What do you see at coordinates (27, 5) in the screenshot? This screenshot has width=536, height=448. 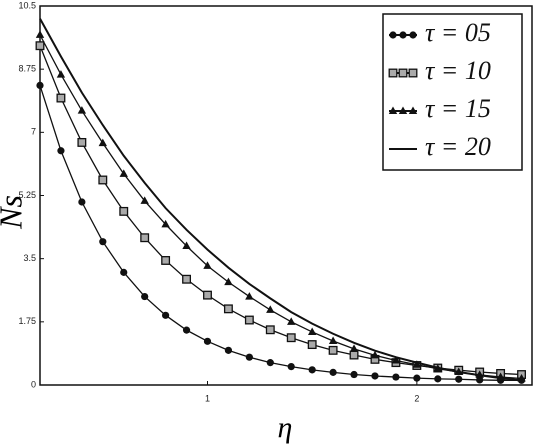 I see `y-tick-label: 10.5` at bounding box center [27, 5].